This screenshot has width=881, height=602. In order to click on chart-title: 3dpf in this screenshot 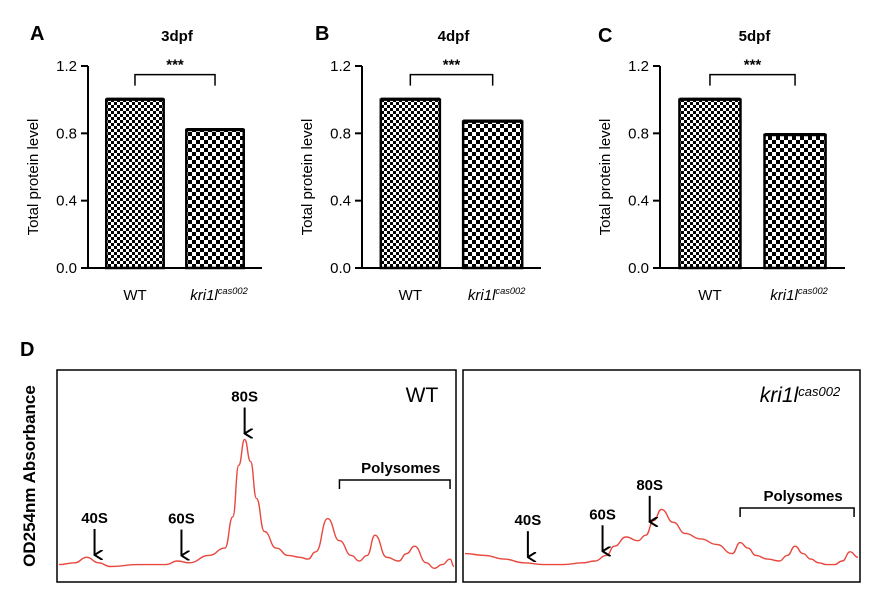, I will do `click(177, 36)`.